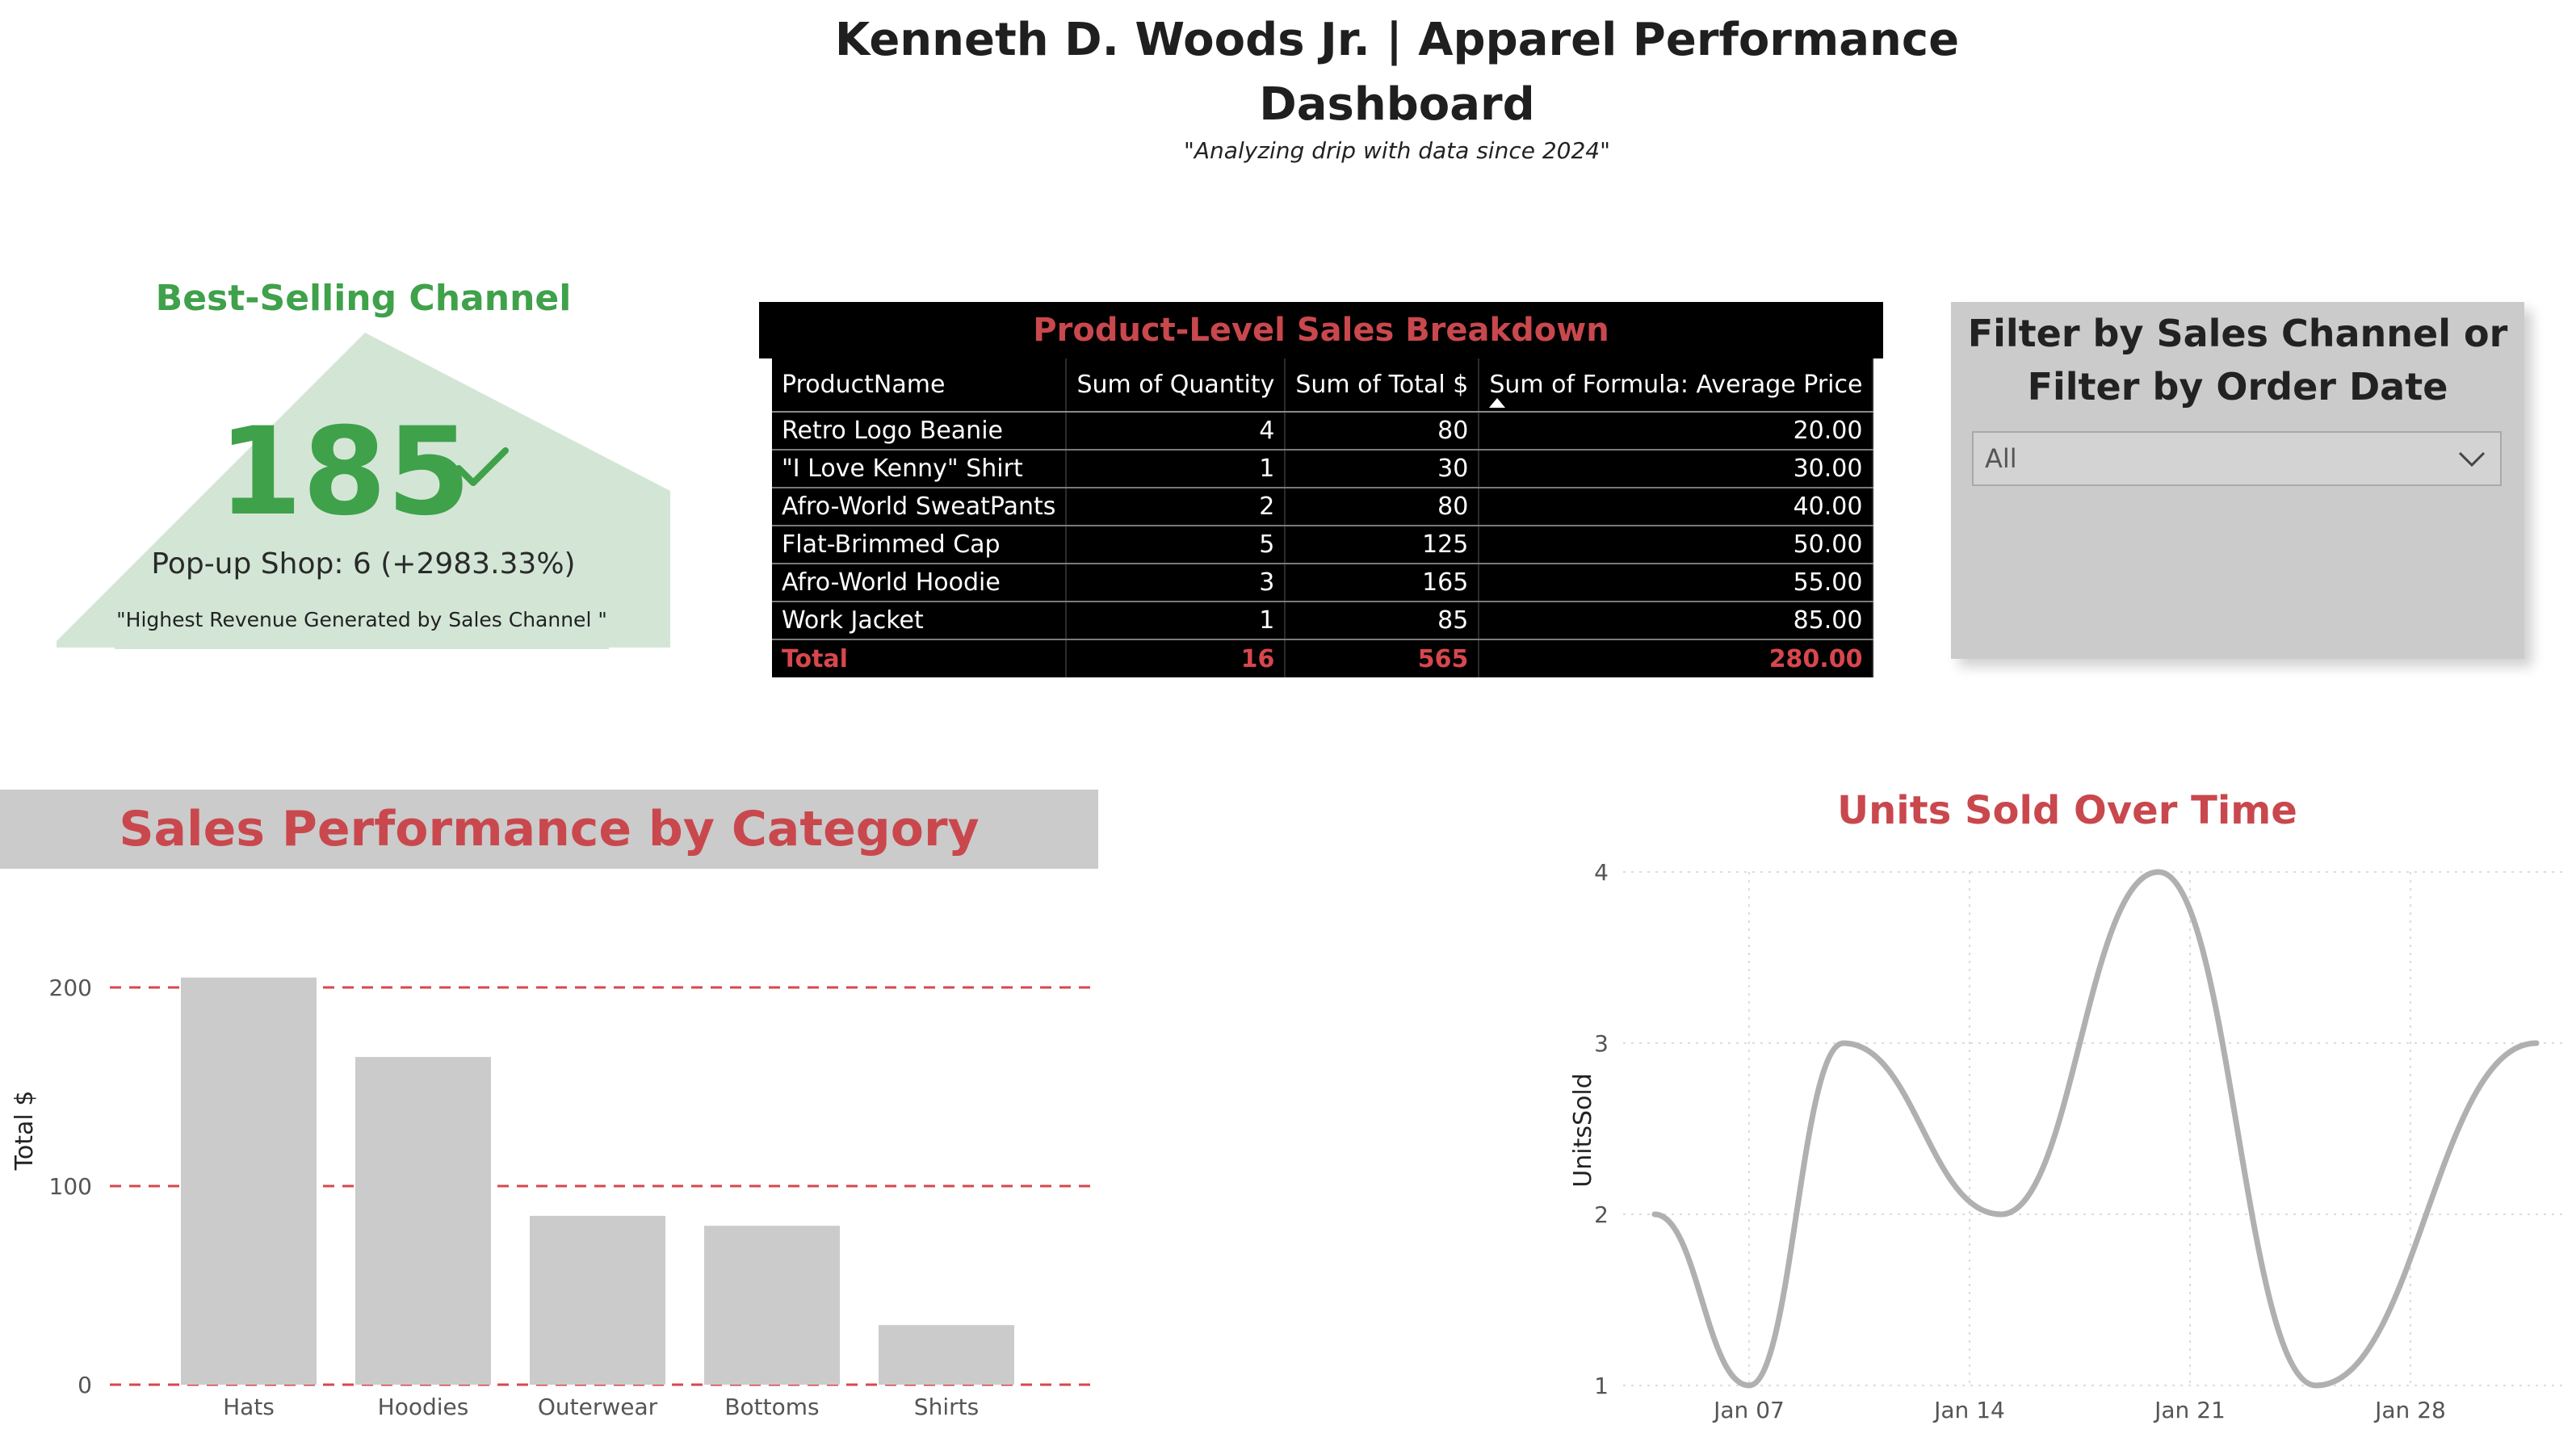 The image size is (2576, 1442). I want to click on bar-bottoms, so click(772, 1305).